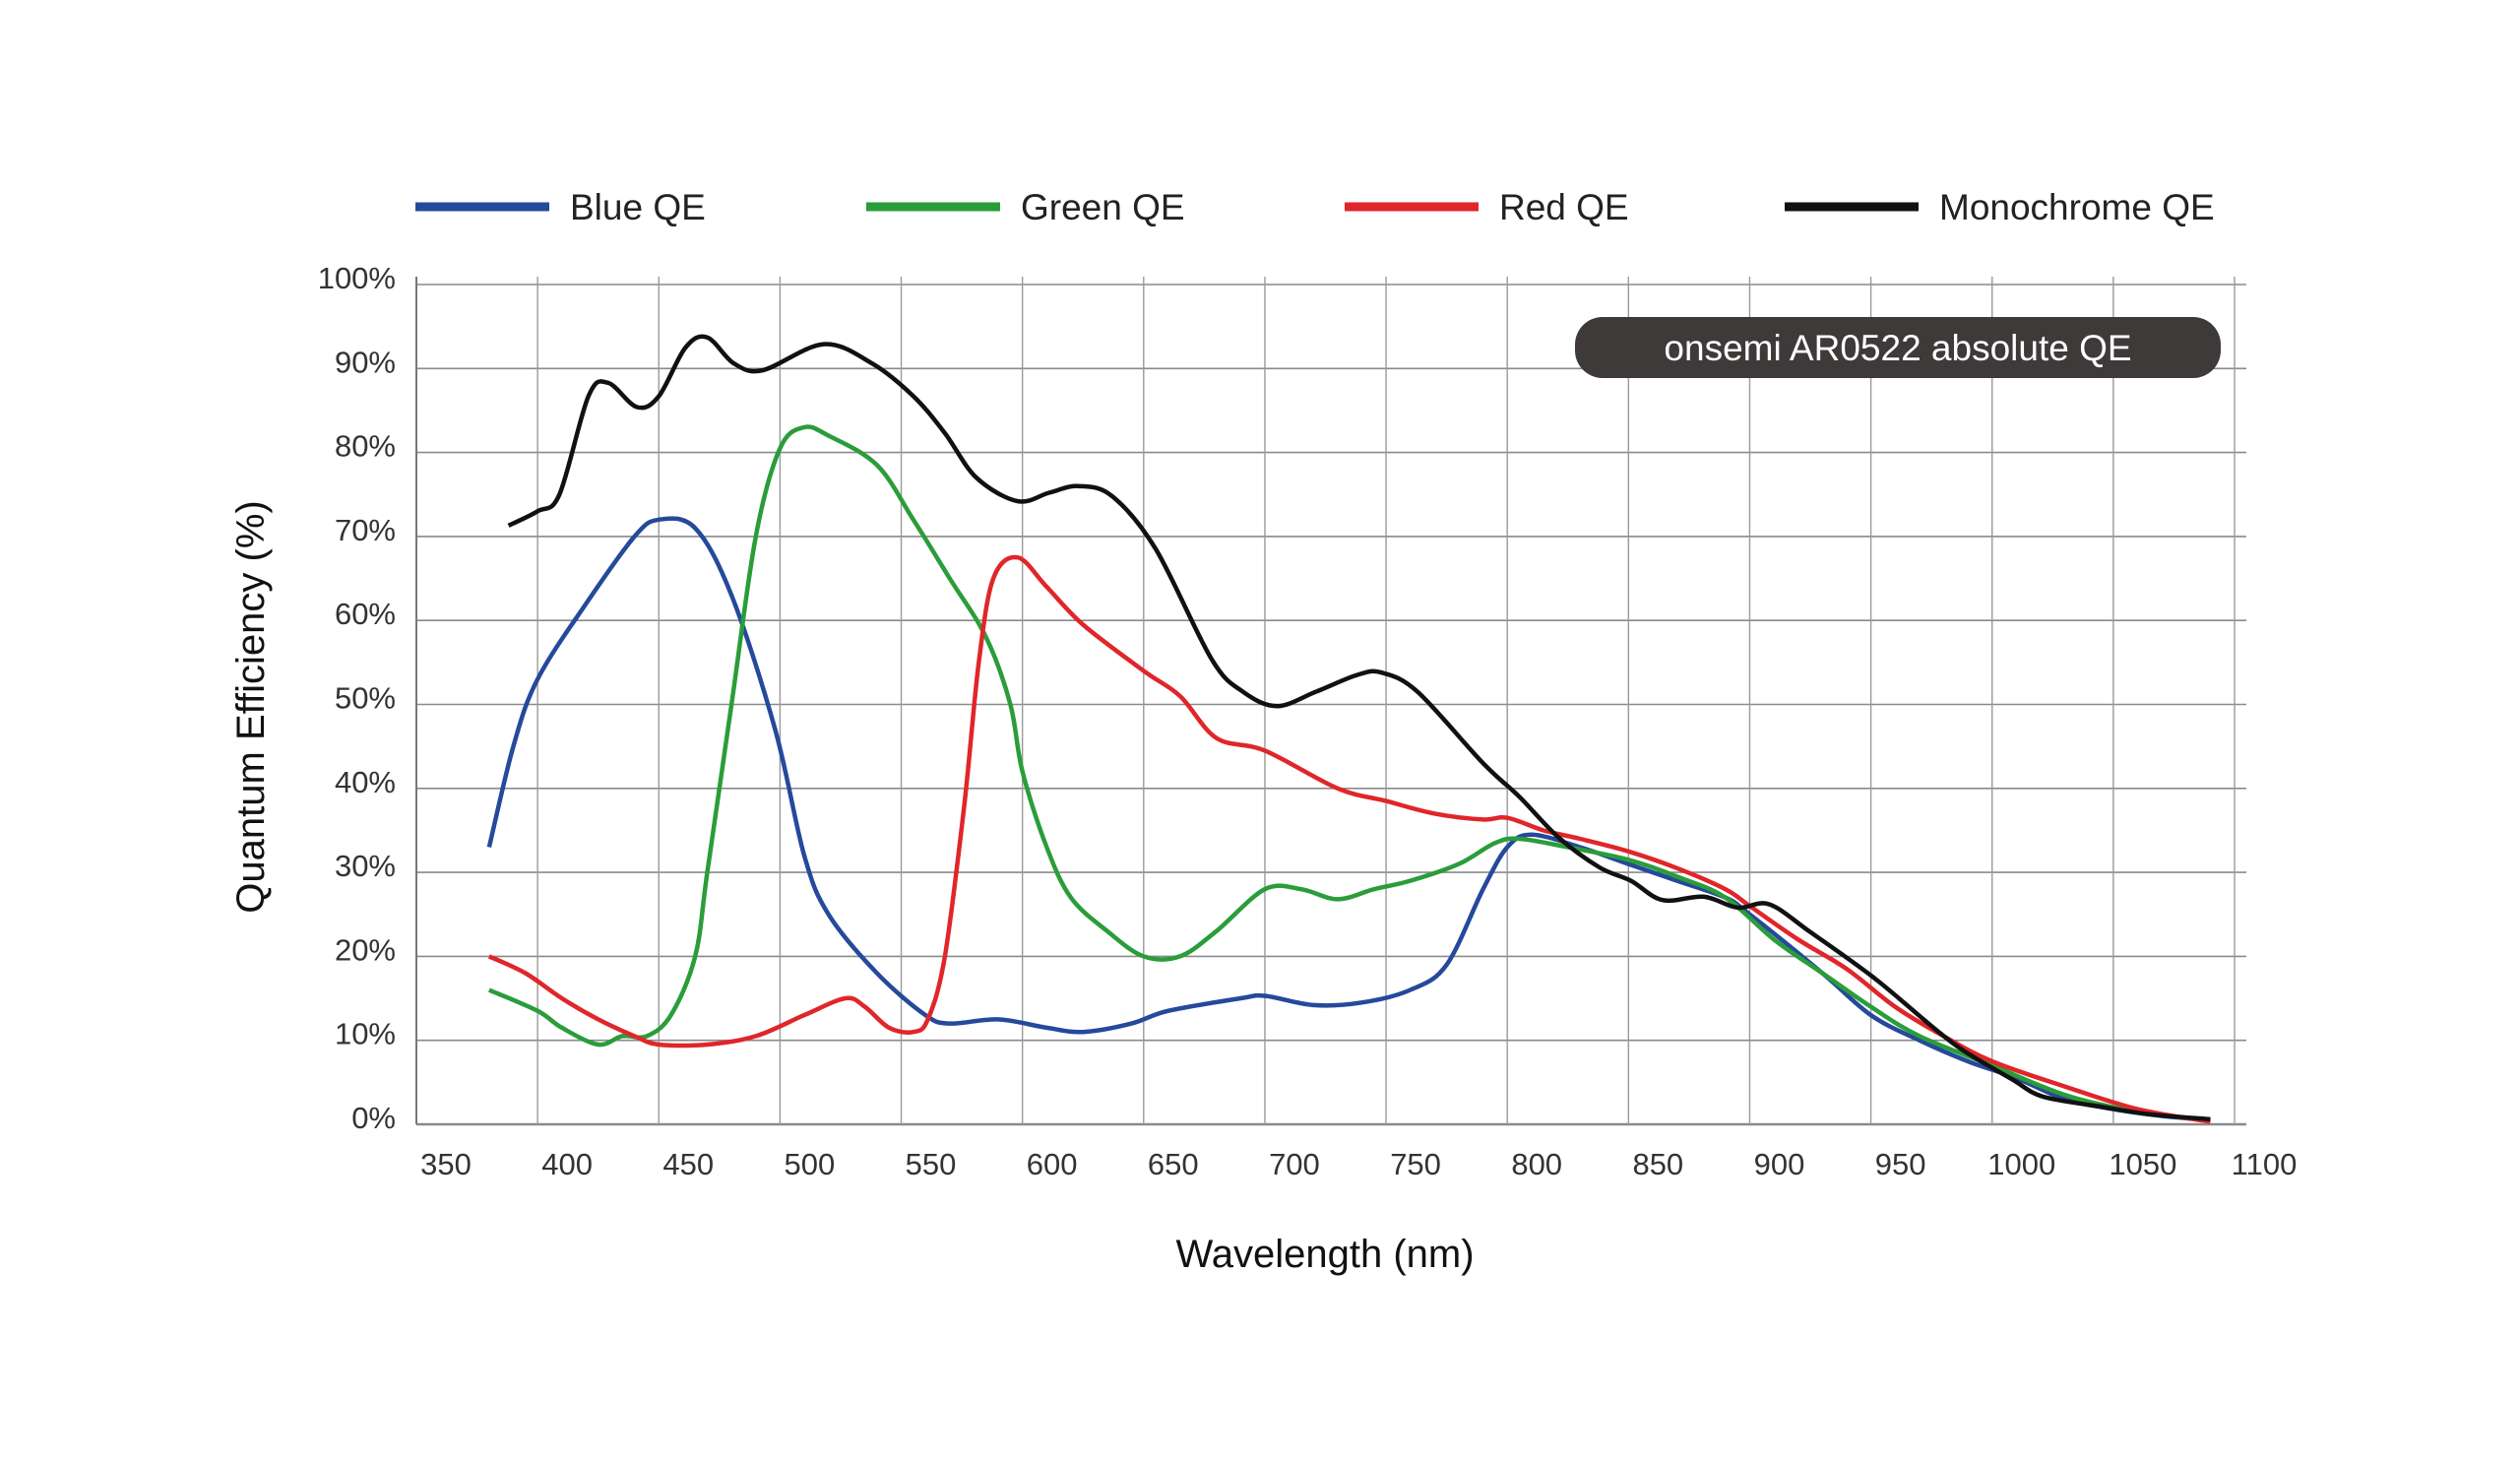 The width and height of the screenshot is (2520, 1462). What do you see at coordinates (365, 614) in the screenshot?
I see `y-tick-label: 60%` at bounding box center [365, 614].